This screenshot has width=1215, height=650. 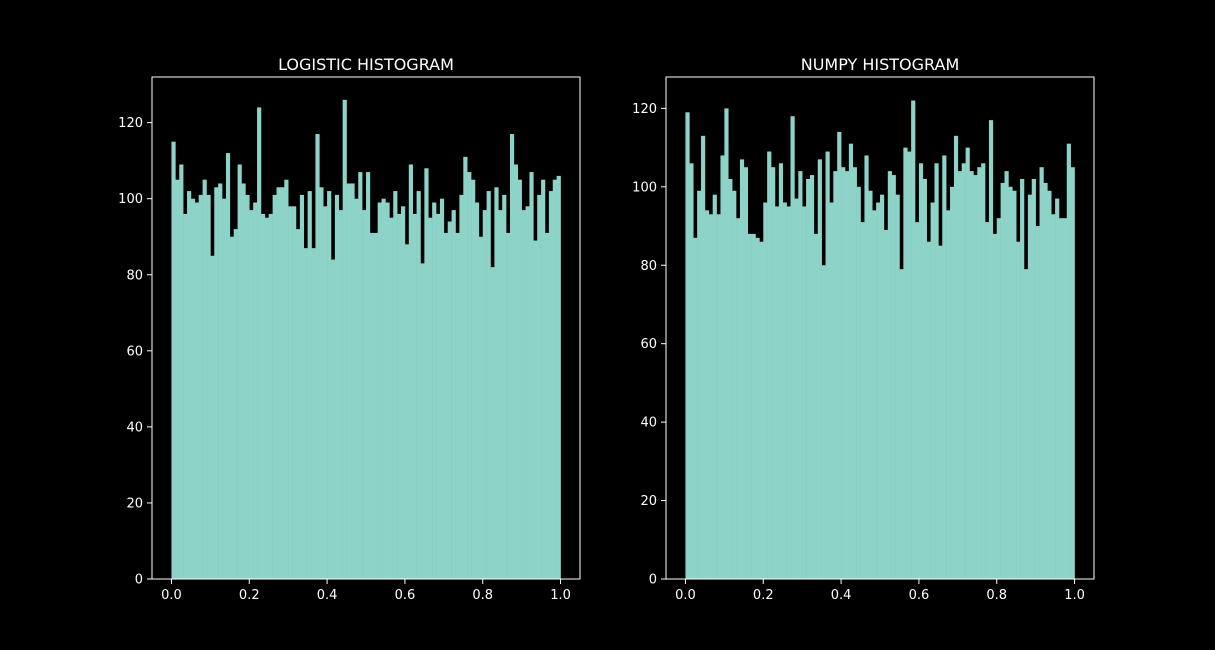 What do you see at coordinates (130, 199) in the screenshot?
I see `y-tick-label: 100` at bounding box center [130, 199].